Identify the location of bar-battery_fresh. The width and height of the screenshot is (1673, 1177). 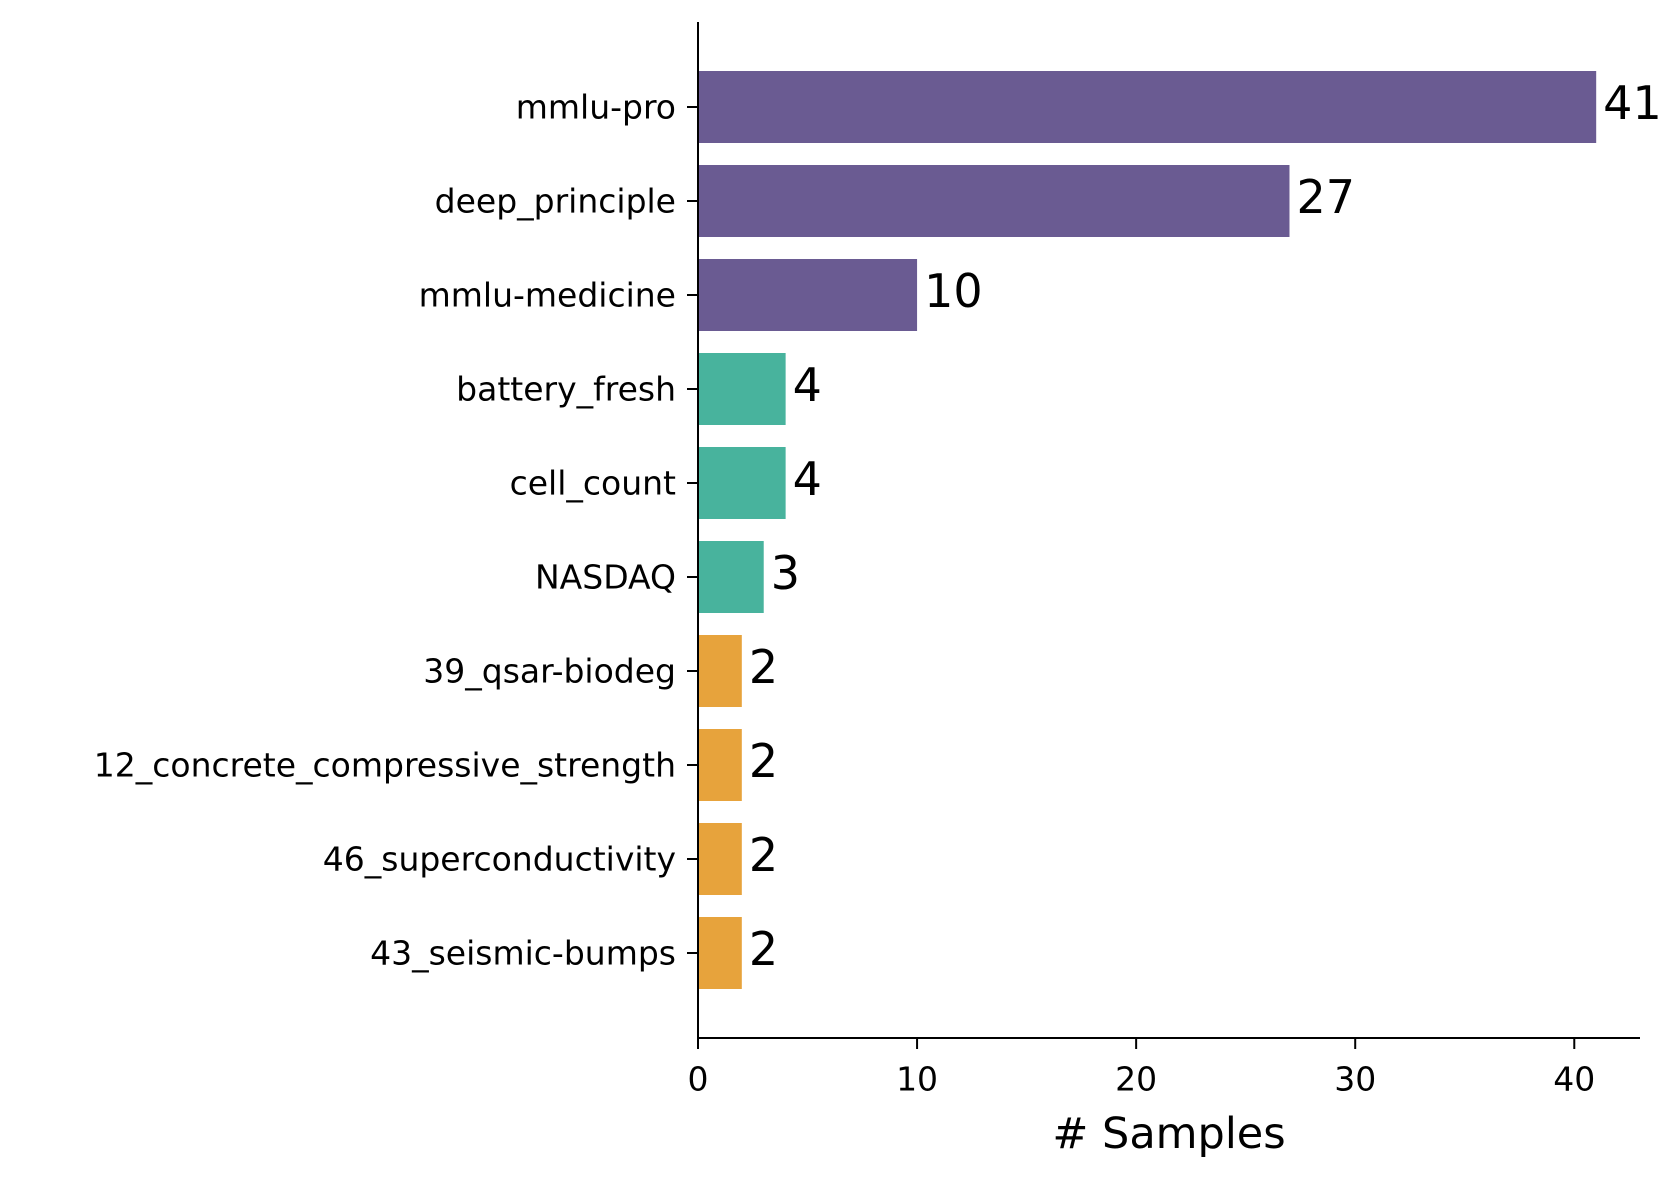
(742, 389).